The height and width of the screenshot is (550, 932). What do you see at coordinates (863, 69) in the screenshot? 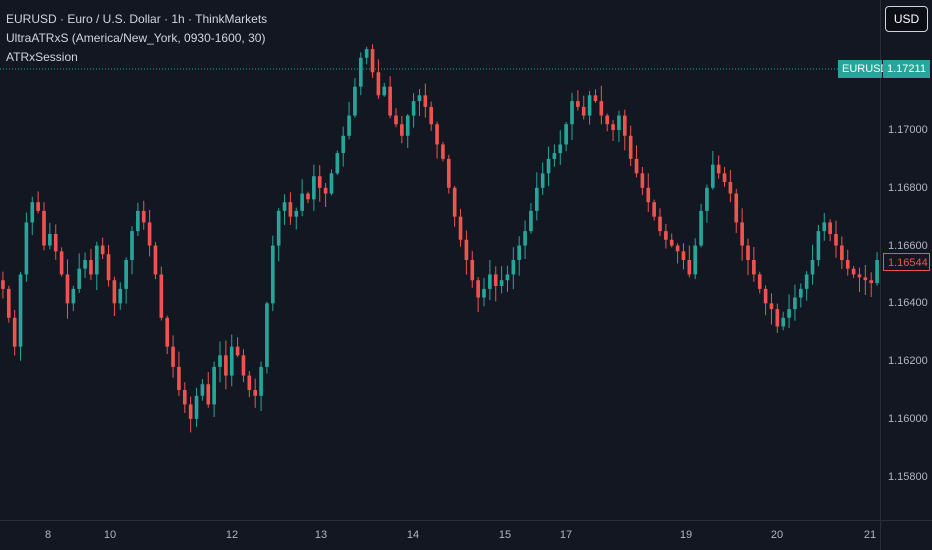
I see `reference-symbol-tag: EURUSD` at bounding box center [863, 69].